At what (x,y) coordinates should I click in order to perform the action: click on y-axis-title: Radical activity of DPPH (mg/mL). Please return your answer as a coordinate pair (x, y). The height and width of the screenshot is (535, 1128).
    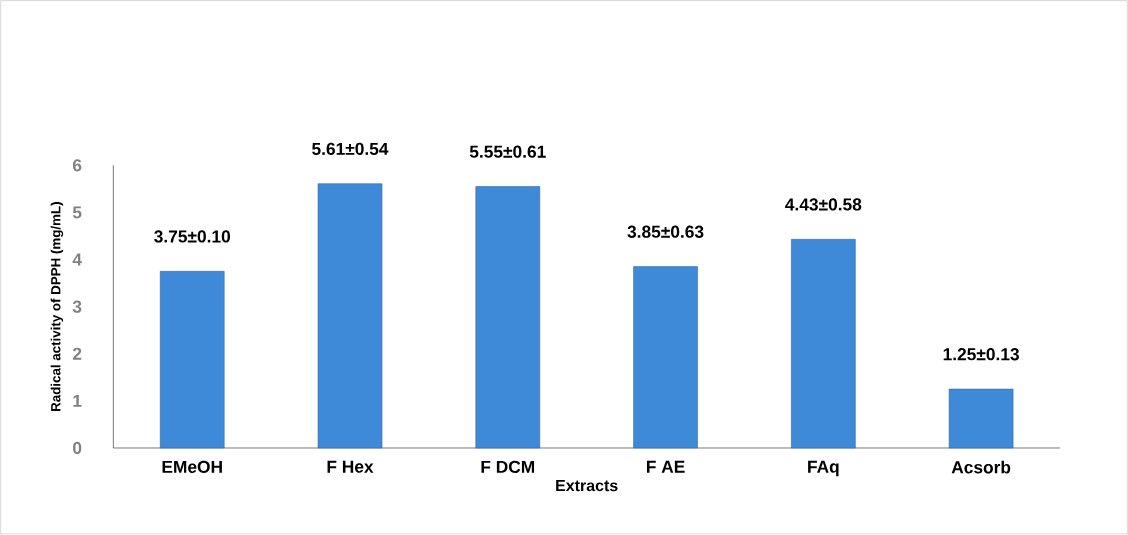
    Looking at the image, I should click on (57, 307).